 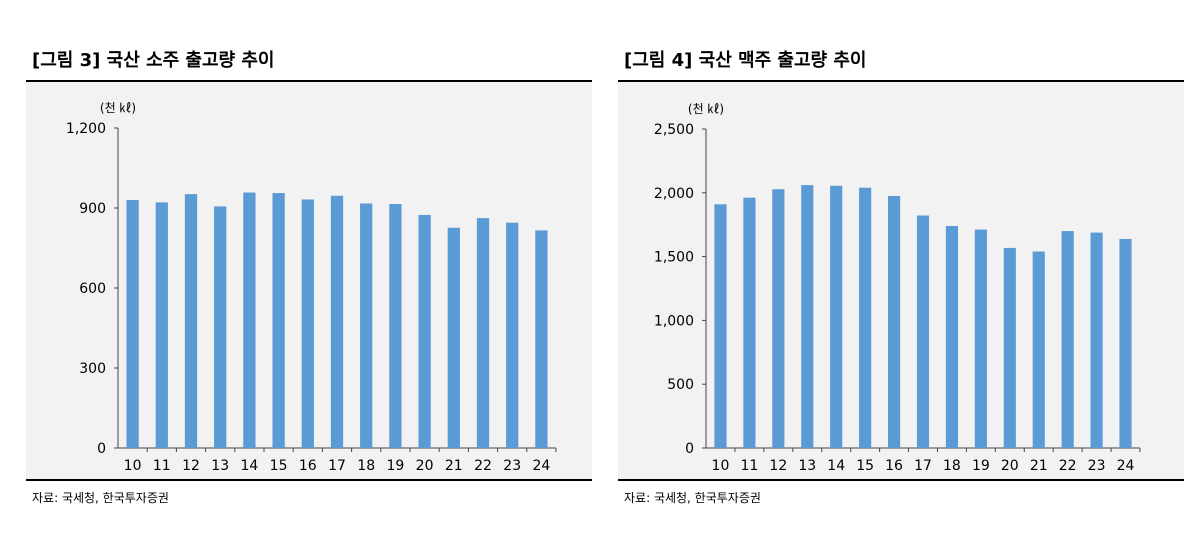 I want to click on y-tick-label: 1,500, so click(x=674, y=258).